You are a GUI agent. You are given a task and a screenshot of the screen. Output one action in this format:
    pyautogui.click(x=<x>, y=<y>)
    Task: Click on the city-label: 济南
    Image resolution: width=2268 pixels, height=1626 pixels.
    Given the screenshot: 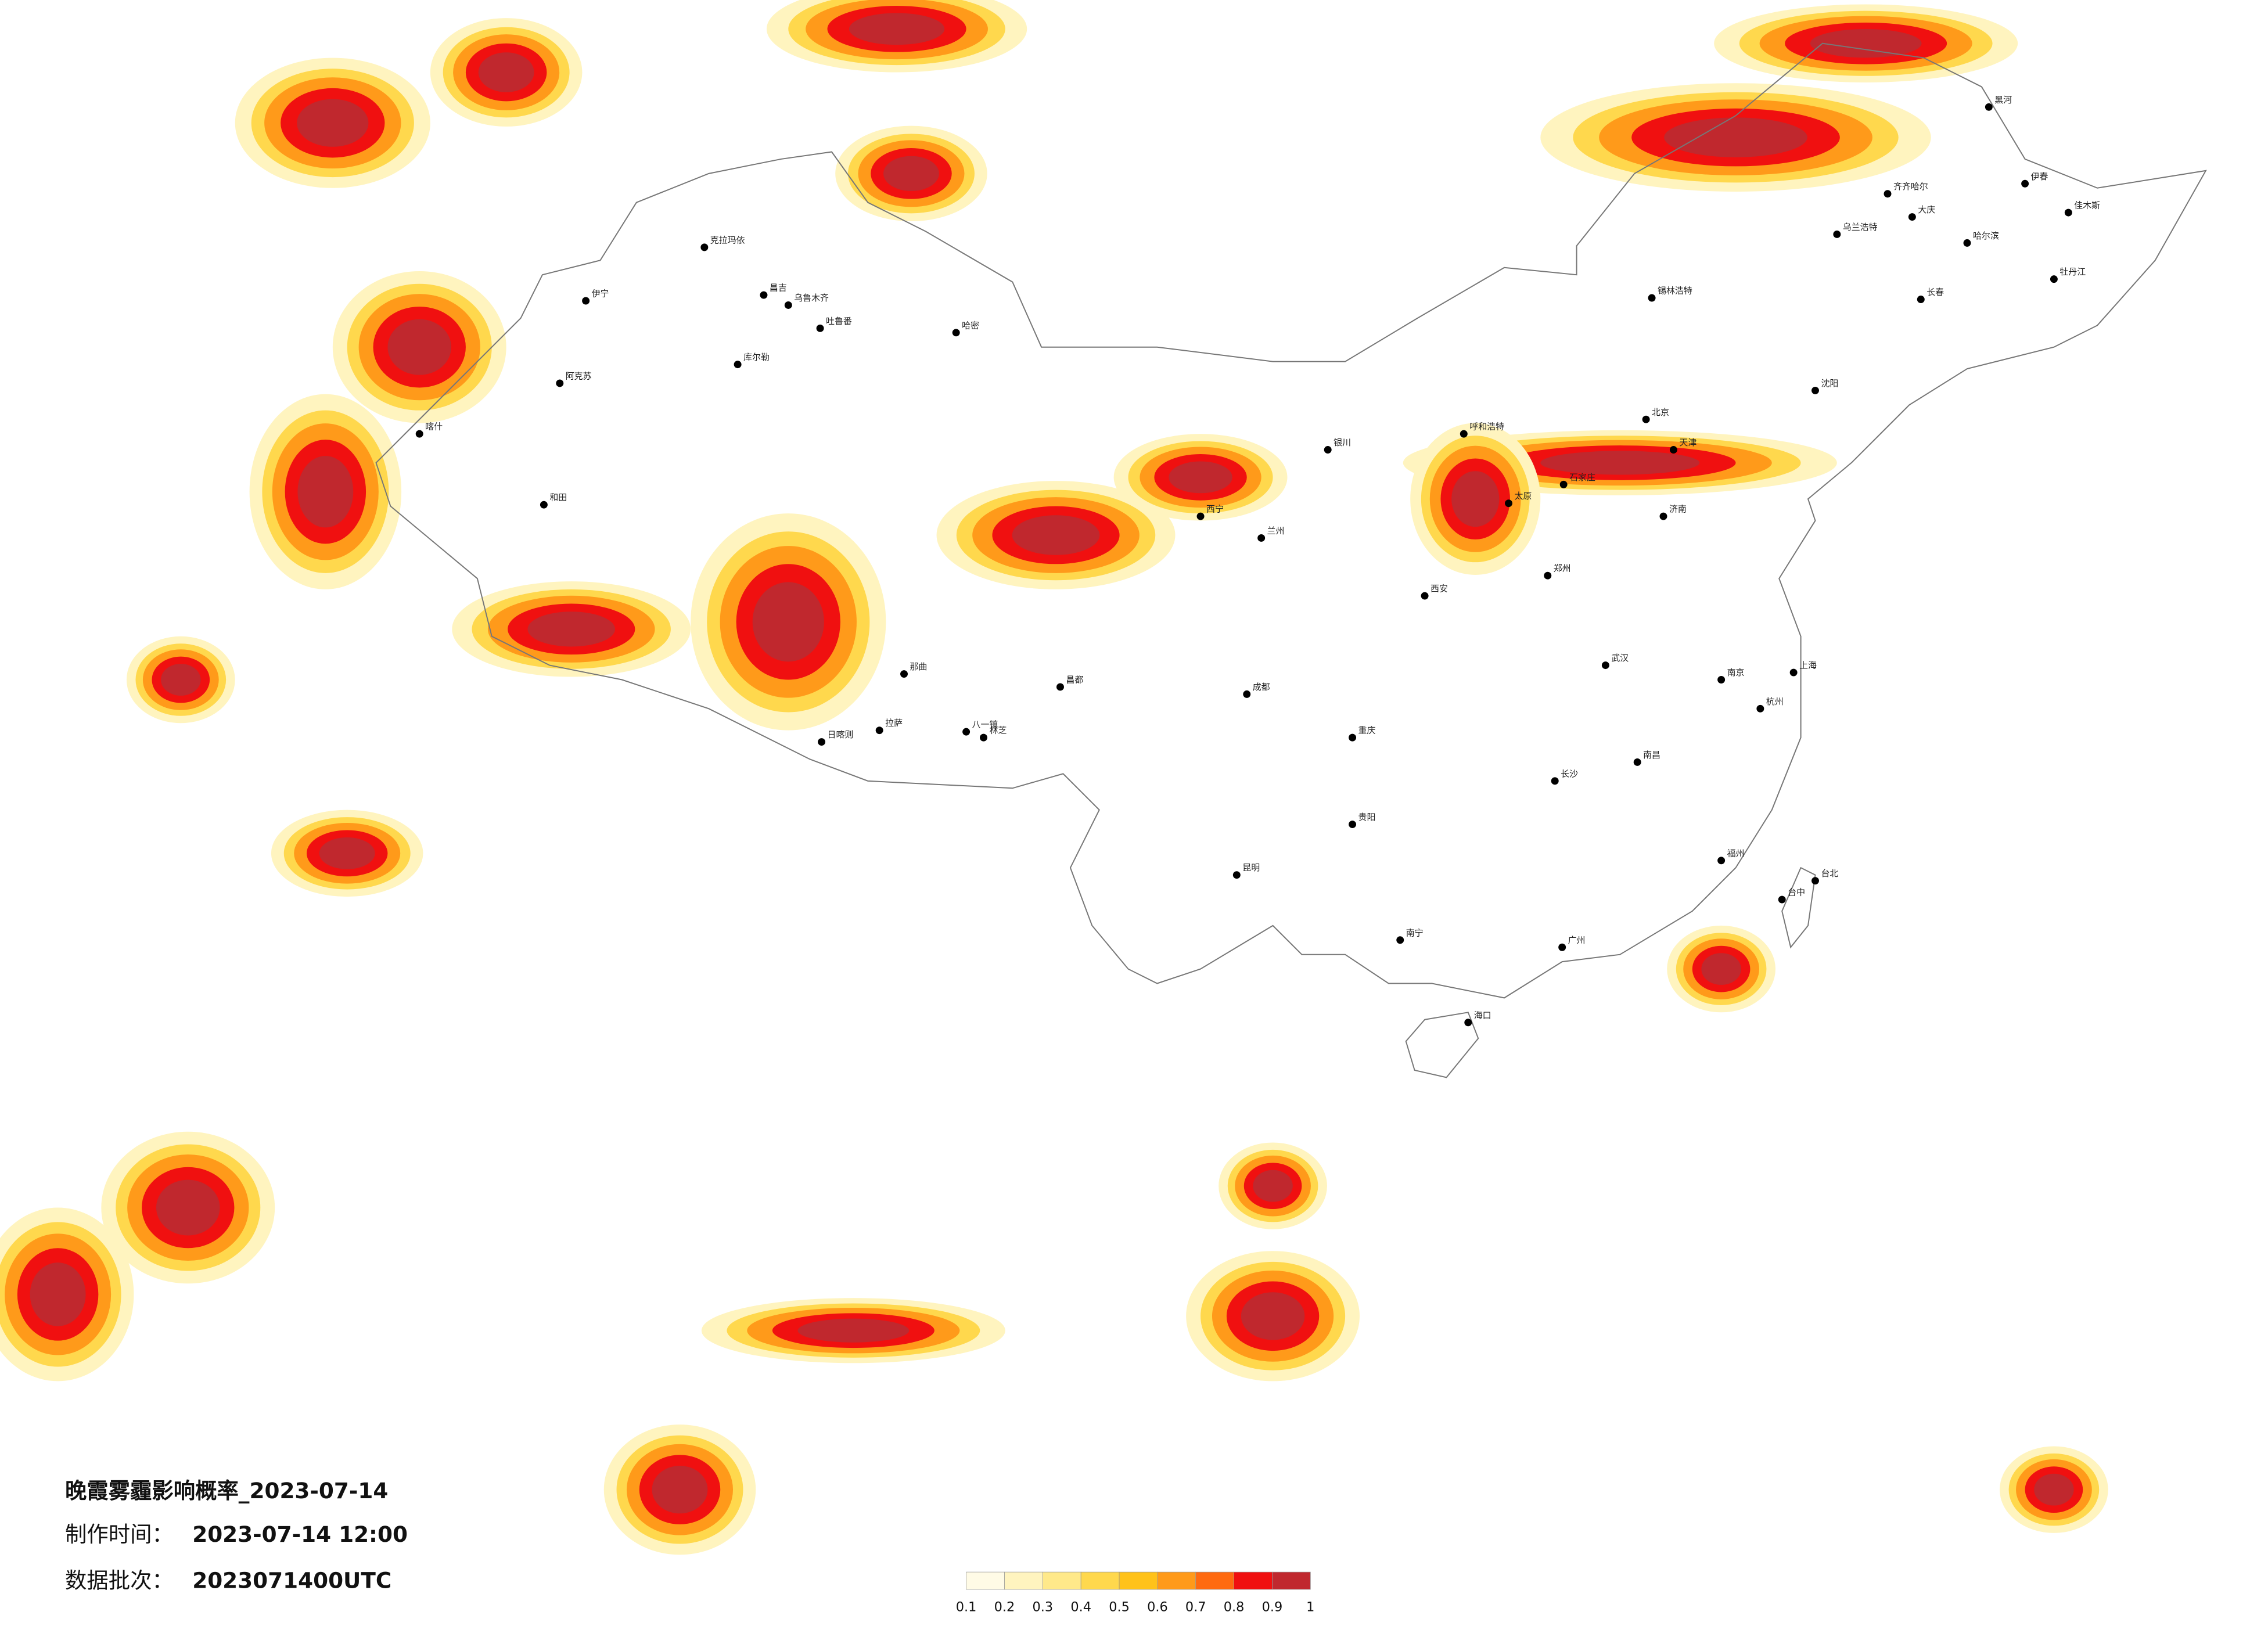 What is the action you would take?
    pyautogui.click(x=1678, y=509)
    